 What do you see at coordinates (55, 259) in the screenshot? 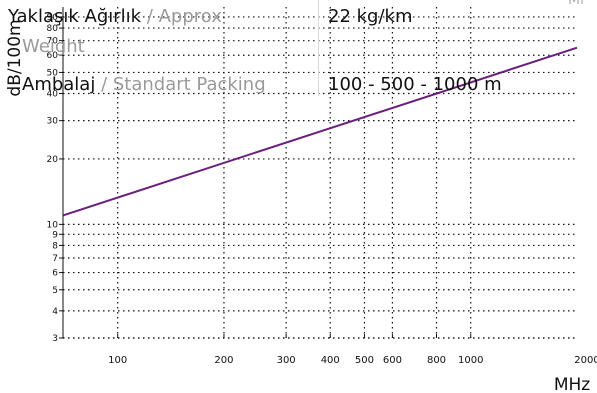
I see `y-tick-label: 7` at bounding box center [55, 259].